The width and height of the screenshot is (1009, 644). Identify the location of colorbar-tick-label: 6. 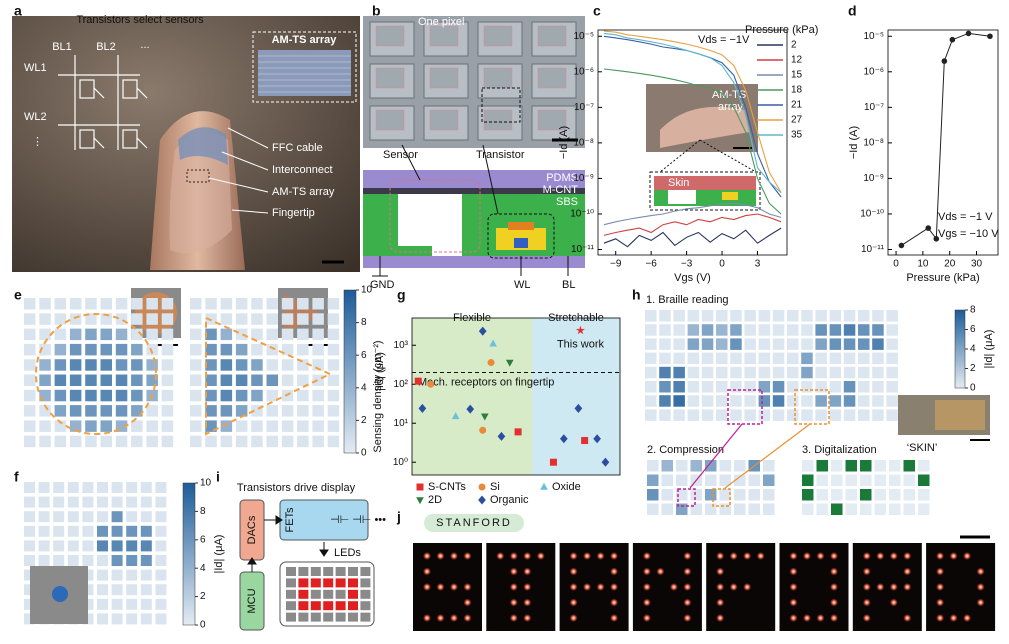
(364, 355).